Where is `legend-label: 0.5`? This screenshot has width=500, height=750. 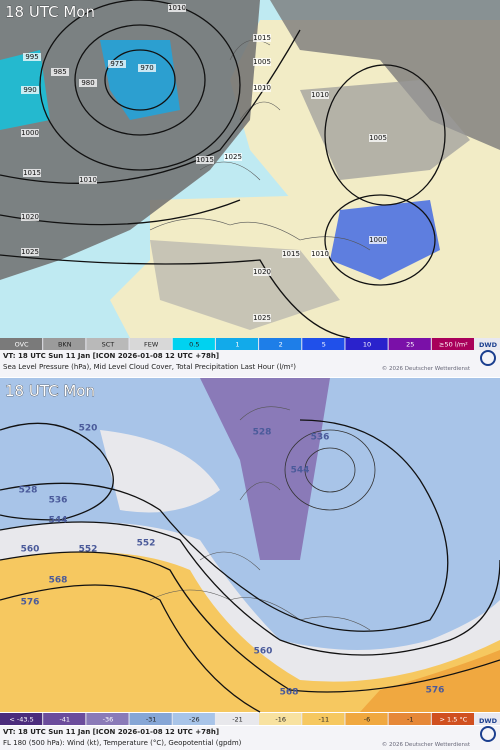
legend-label: 0.5 is located at coordinates (194, 345).